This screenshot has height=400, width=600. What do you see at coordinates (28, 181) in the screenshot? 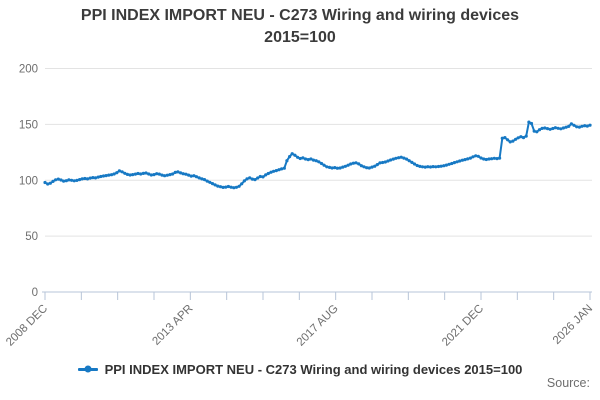
I see `y-axis-label: 100` at bounding box center [28, 181].